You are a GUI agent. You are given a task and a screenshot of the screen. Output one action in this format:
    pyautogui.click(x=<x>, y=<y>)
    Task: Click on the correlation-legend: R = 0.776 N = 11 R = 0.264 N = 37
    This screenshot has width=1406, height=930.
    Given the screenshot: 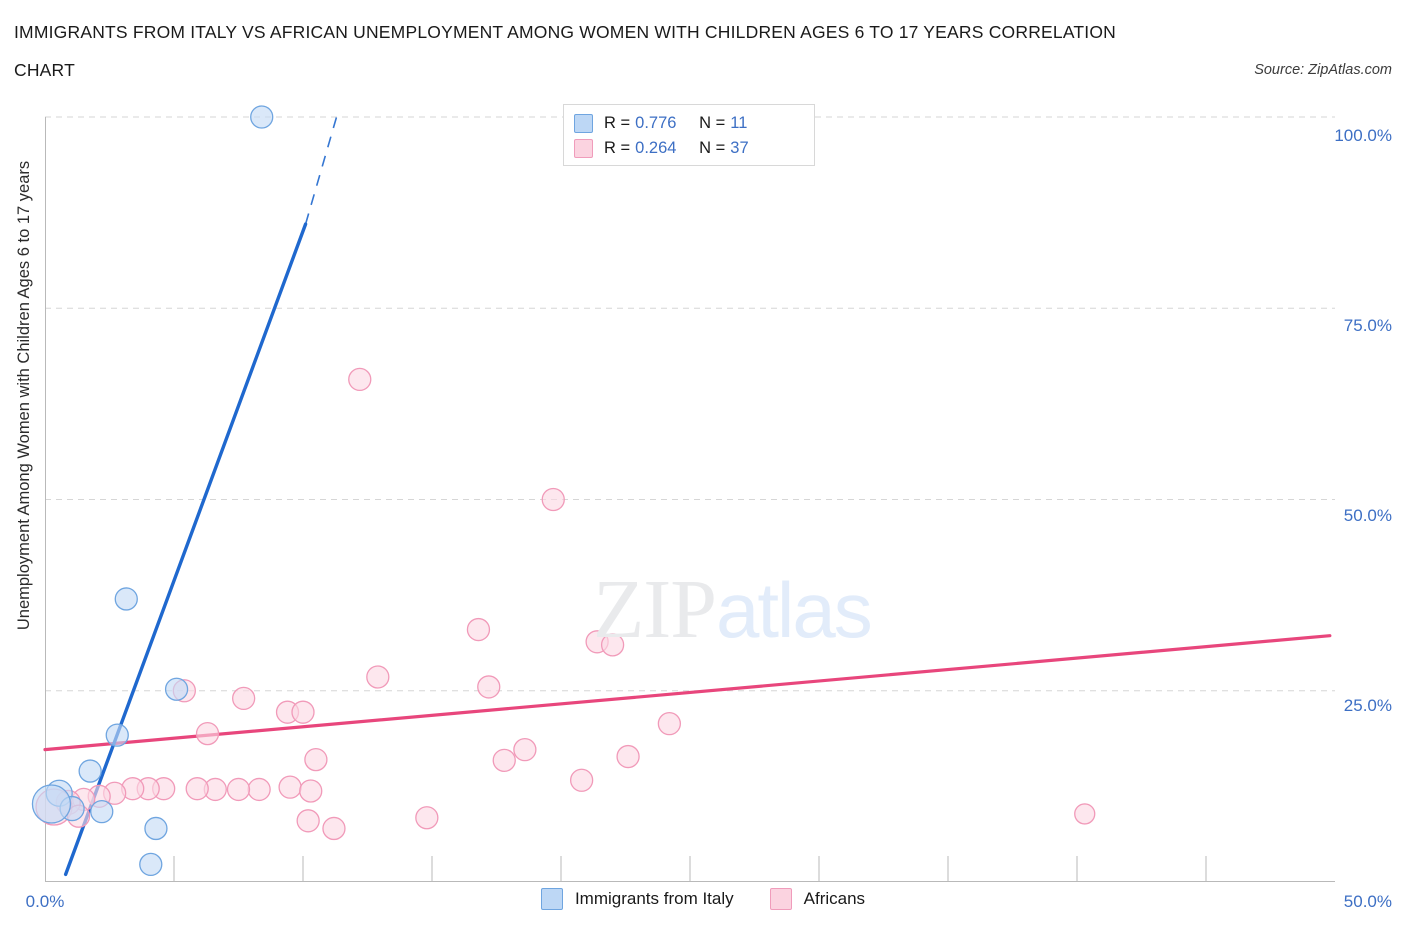 What is the action you would take?
    pyautogui.click(x=689, y=135)
    